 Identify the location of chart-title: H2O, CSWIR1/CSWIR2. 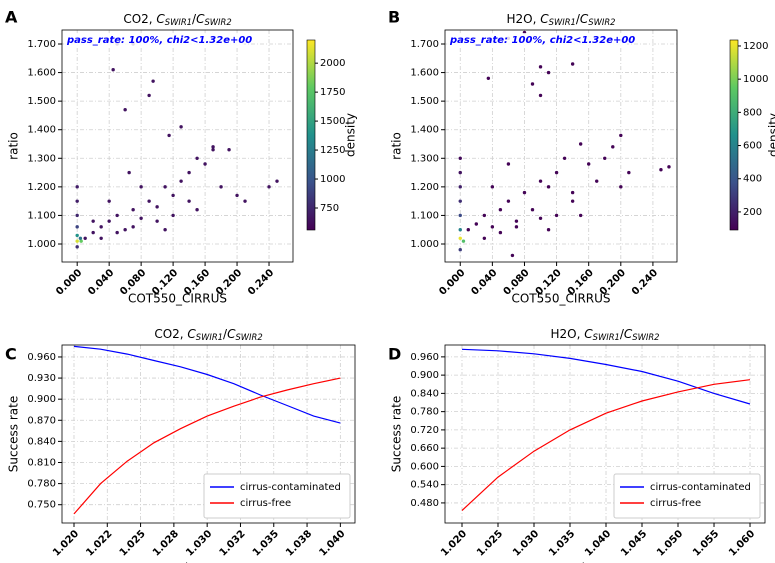
(605, 334).